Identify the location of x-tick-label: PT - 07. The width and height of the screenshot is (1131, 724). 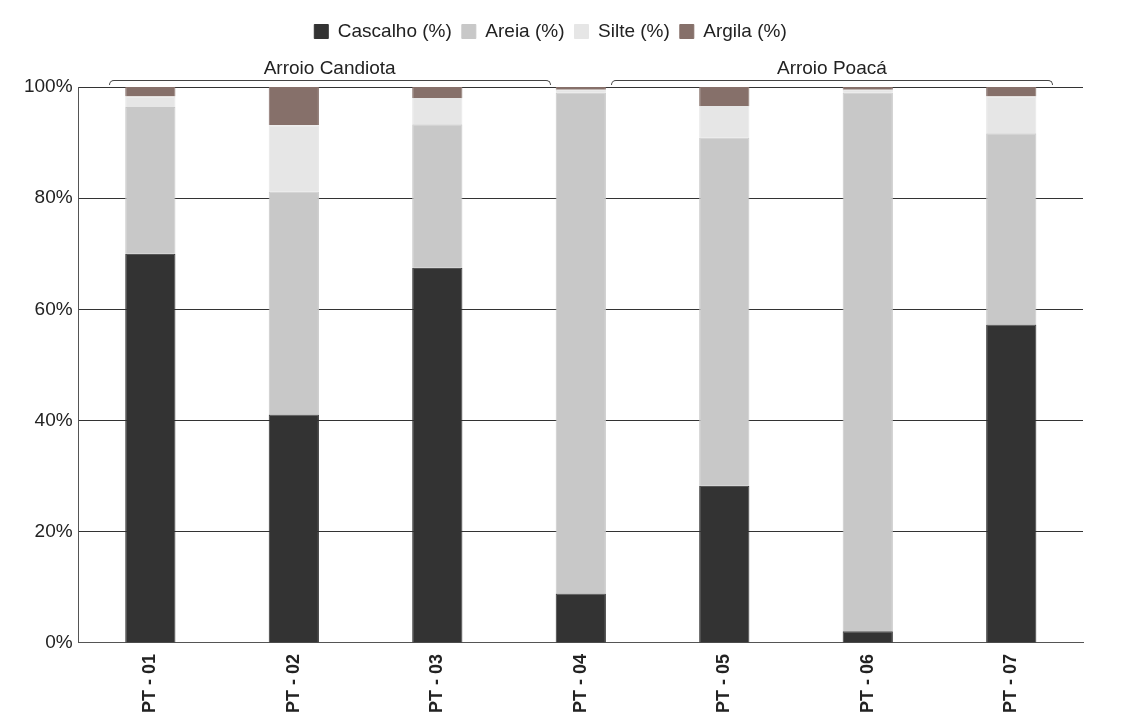
(1010, 683).